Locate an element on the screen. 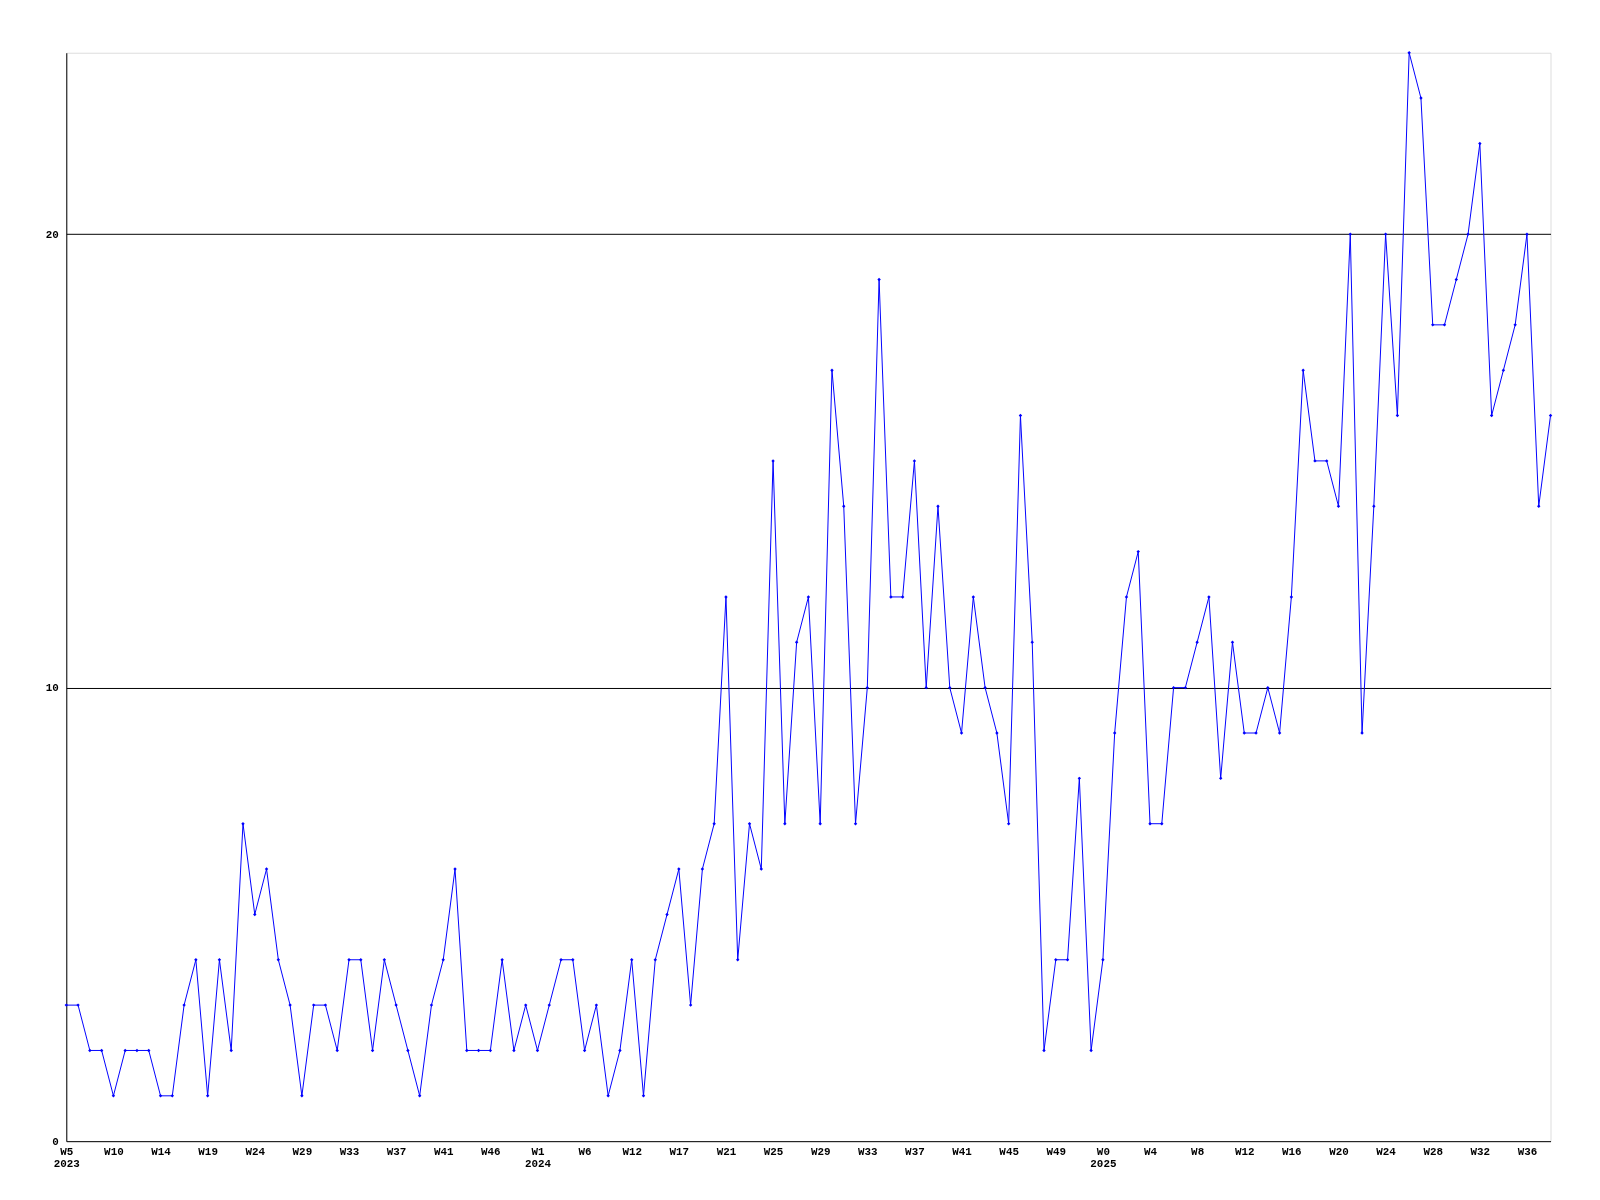  x-tick-label: W28 is located at coordinates (1433, 1151).